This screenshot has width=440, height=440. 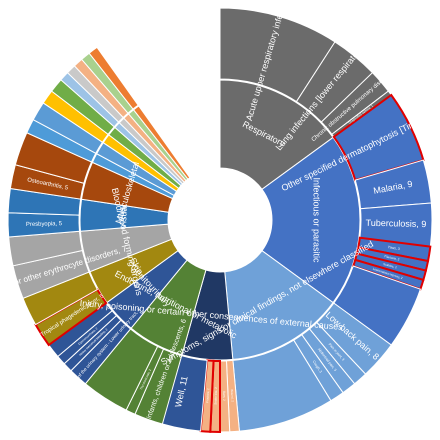 I want to click on outer-label-cough-15: Cough, 3, so click(x=317, y=367).